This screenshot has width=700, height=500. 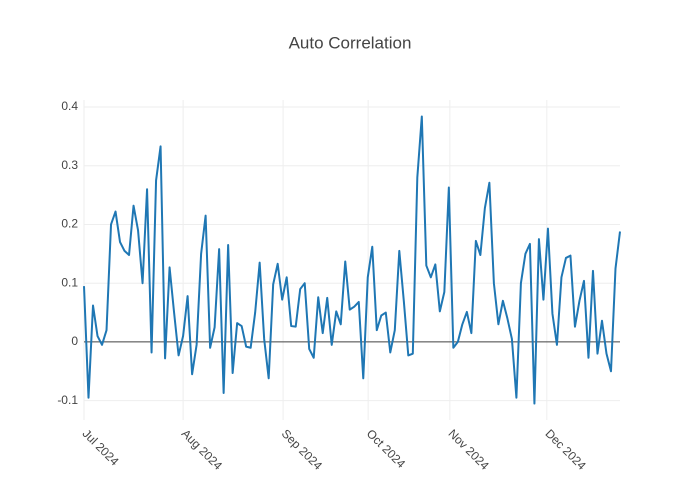 What do you see at coordinates (565, 449) in the screenshot?
I see `x-tick-label: Dec 2024` at bounding box center [565, 449].